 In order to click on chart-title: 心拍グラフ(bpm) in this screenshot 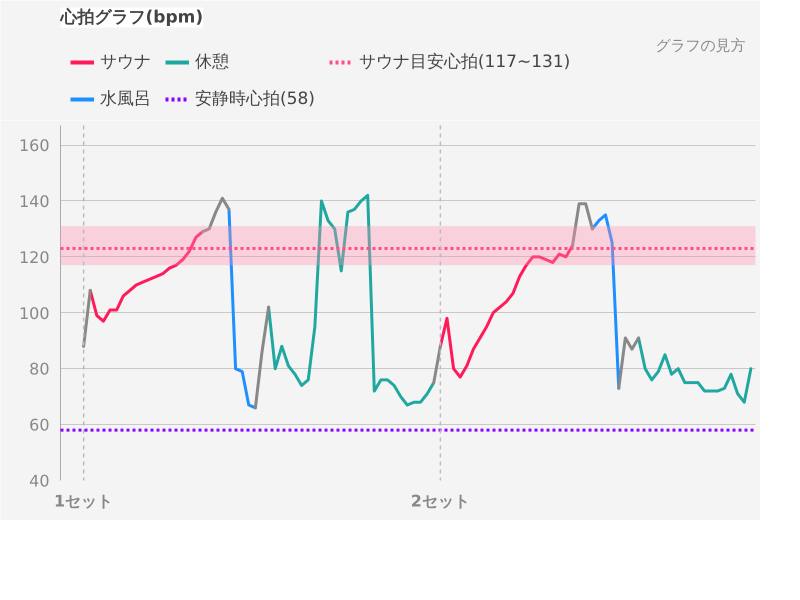, I will do `click(132, 18)`.